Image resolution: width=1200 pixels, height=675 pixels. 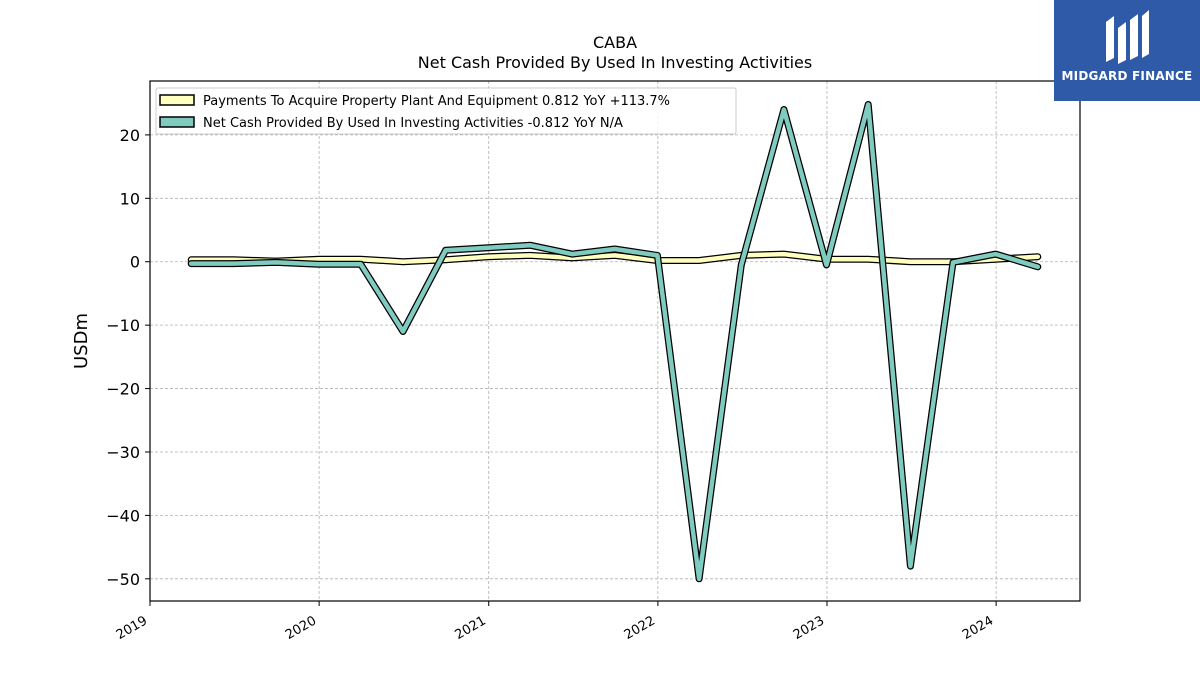 I want to click on y-tick-label: 20, so click(x=130, y=135).